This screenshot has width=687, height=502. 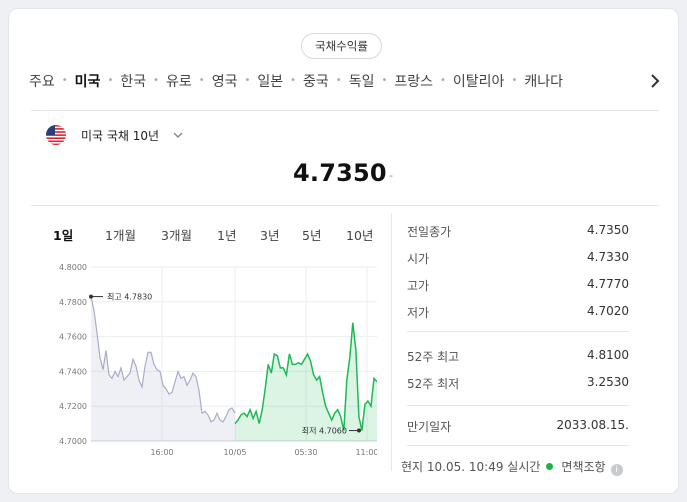 I want to click on y-tick-label: 4.8000, so click(x=73, y=267).